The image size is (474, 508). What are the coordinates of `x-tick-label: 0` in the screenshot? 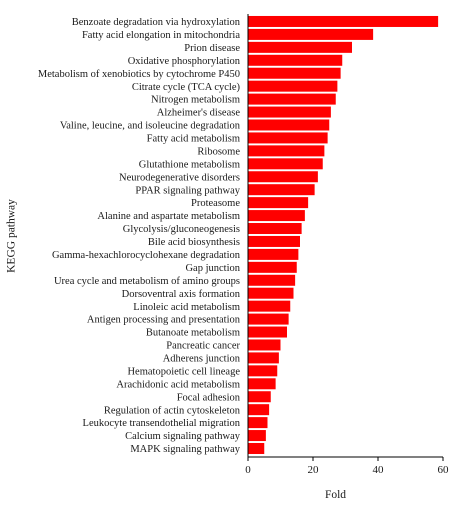 It's located at (248, 470).